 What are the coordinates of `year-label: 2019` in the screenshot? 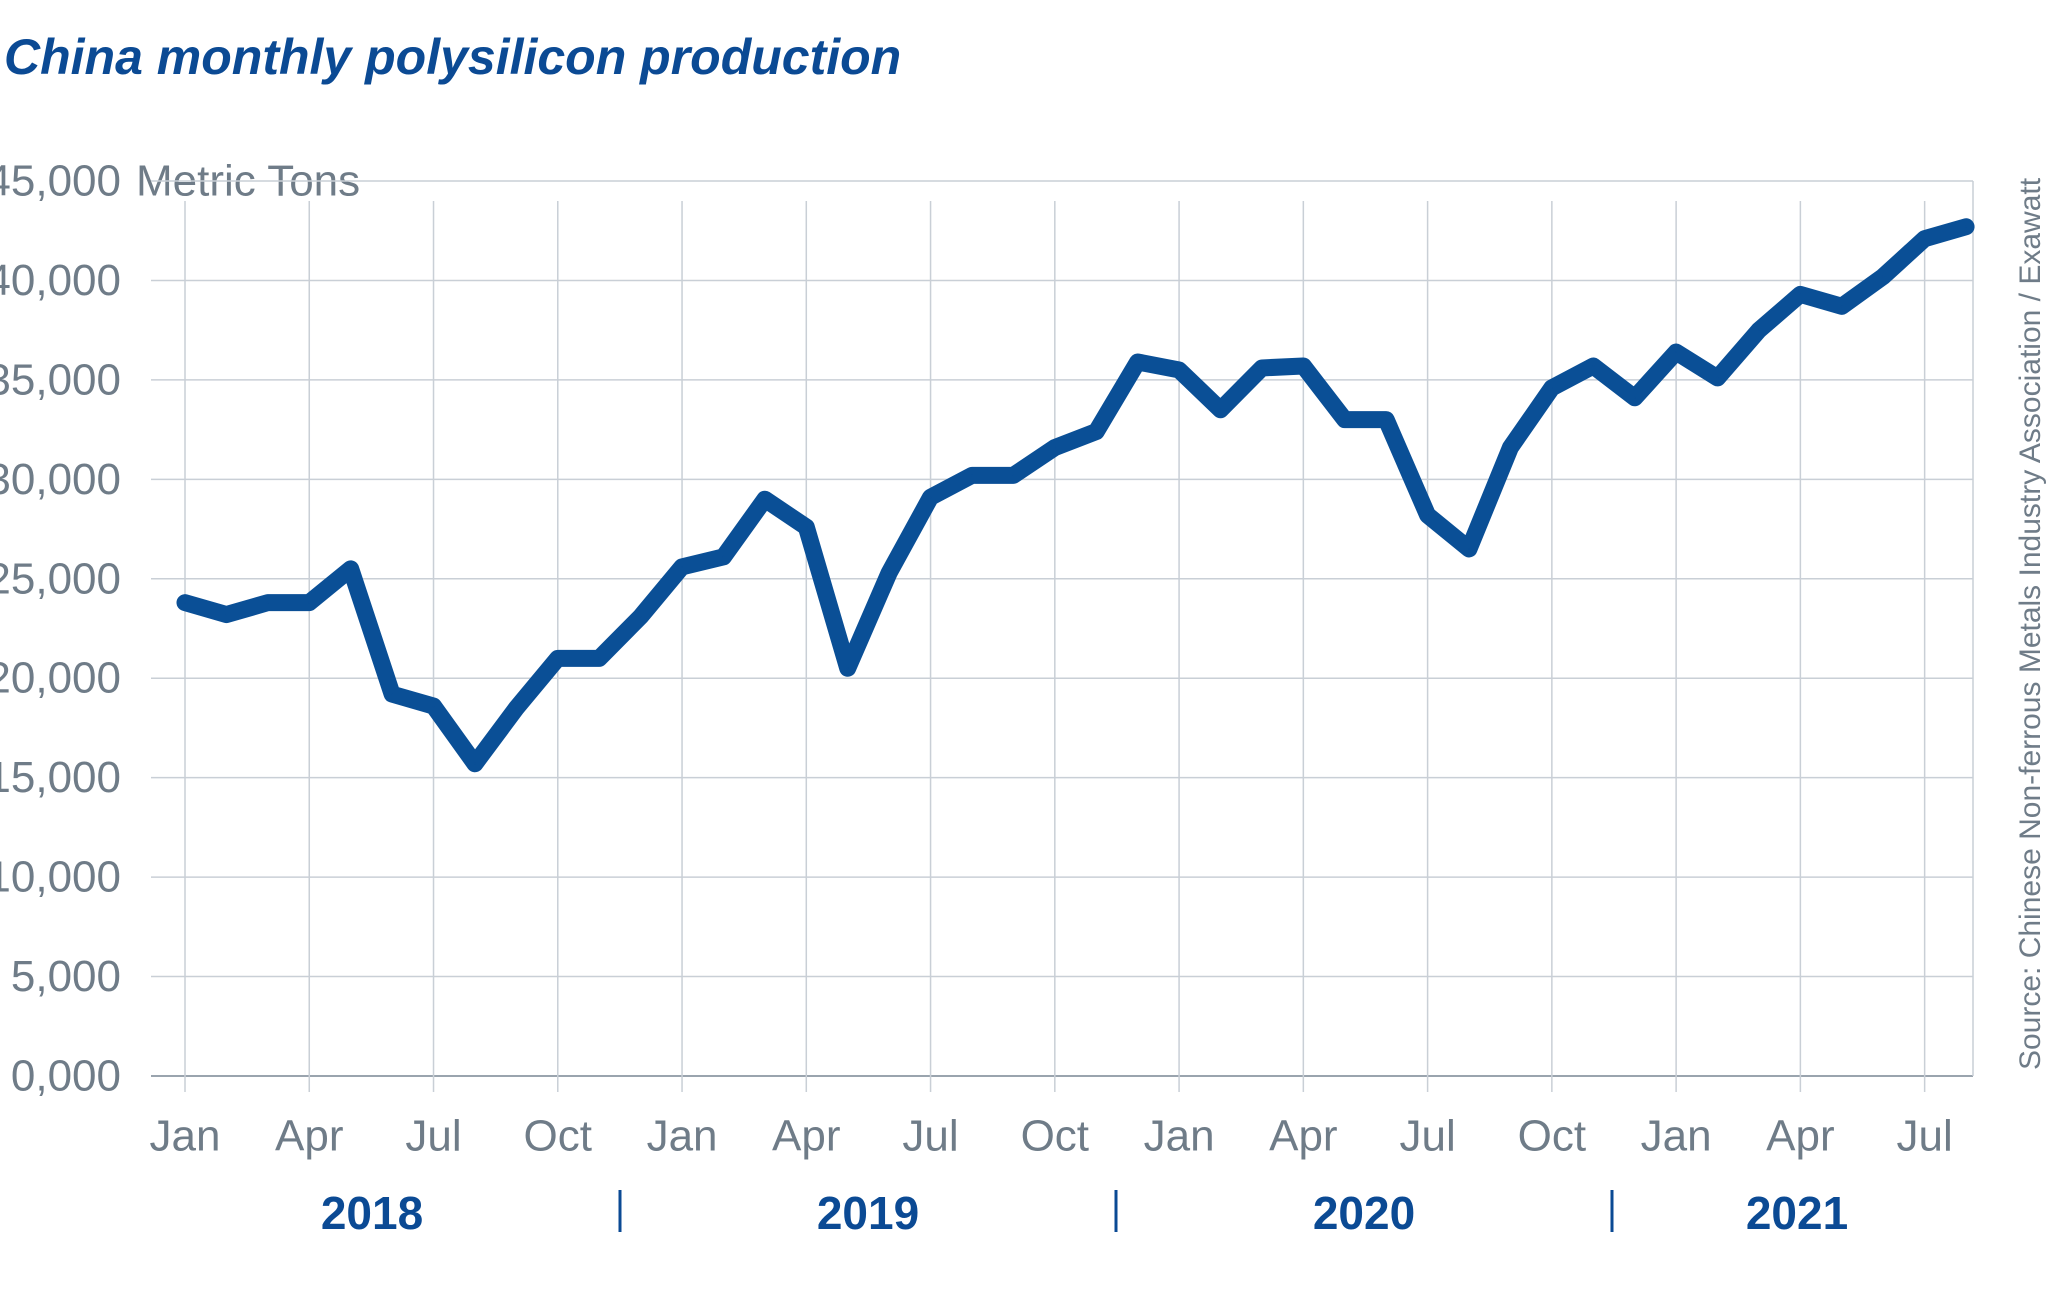 It's located at (868, 1213).